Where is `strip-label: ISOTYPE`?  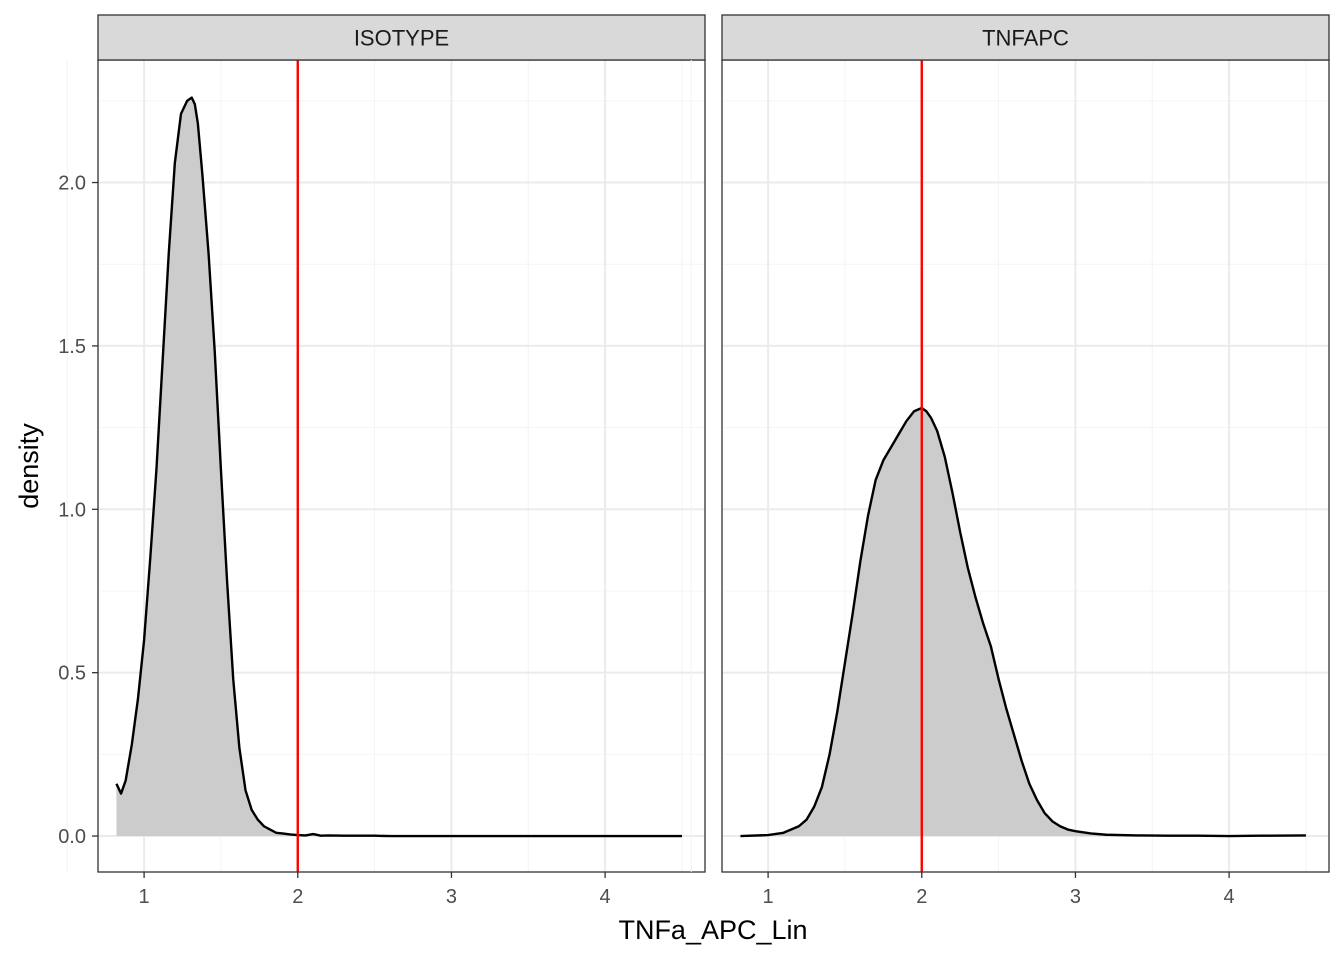
strip-label: ISOTYPE is located at coordinates (401, 38).